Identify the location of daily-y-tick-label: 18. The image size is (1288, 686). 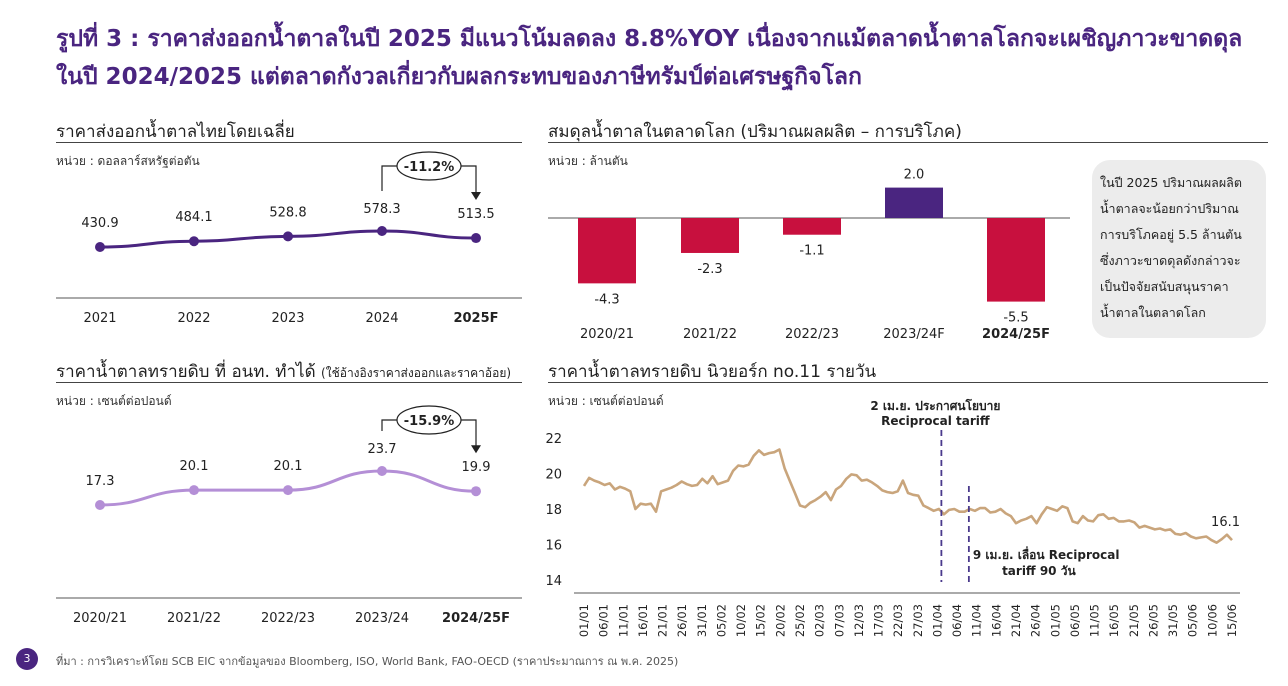
(553, 510).